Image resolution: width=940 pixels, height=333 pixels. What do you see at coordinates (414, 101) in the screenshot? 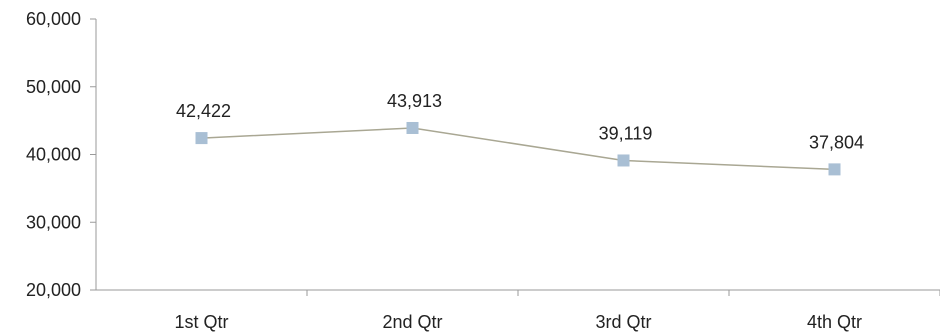
I see `data-label: 43,913` at bounding box center [414, 101].